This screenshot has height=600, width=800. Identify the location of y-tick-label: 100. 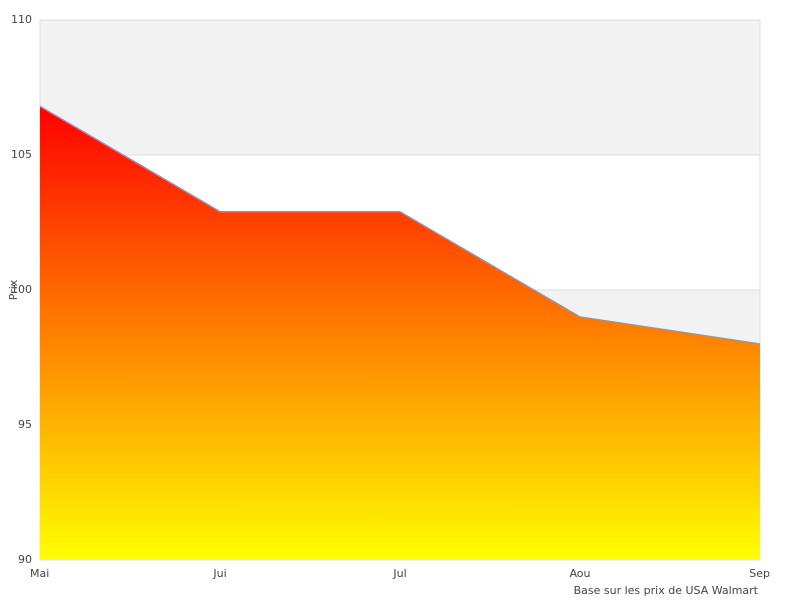
(21, 289).